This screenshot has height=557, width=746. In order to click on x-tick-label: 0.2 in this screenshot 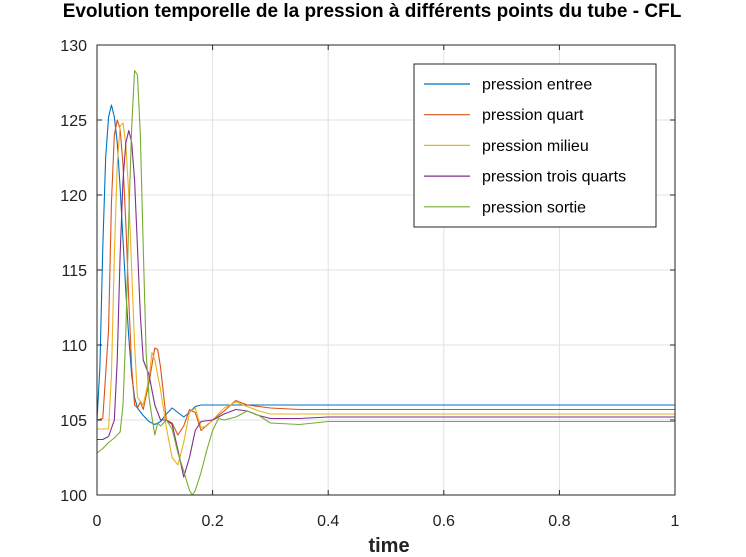, I will do `click(212, 521)`.